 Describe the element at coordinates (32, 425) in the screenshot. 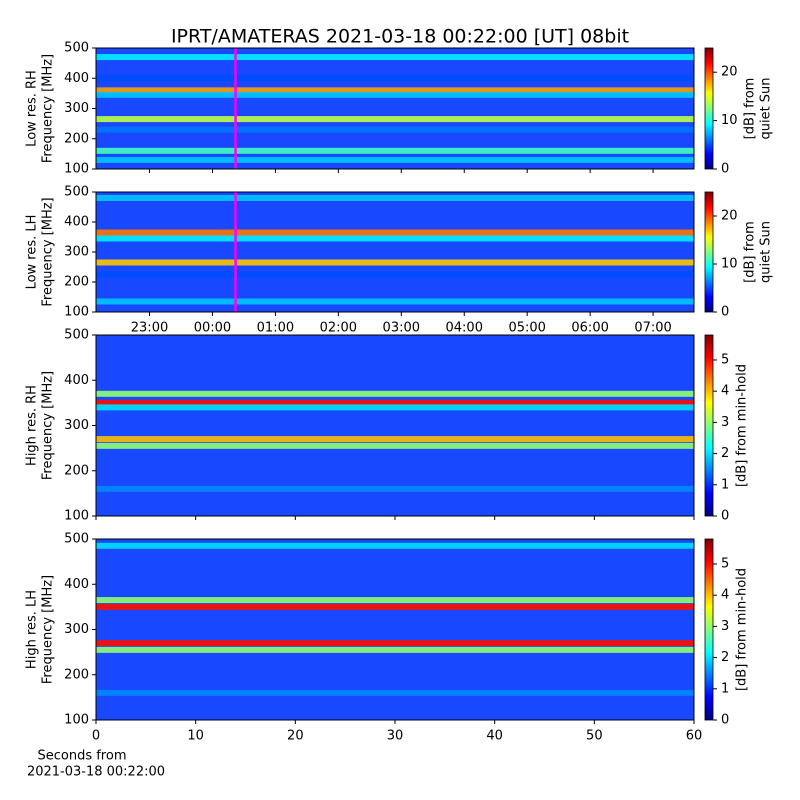

I see `y-axis-label: High res. RH` at that location.